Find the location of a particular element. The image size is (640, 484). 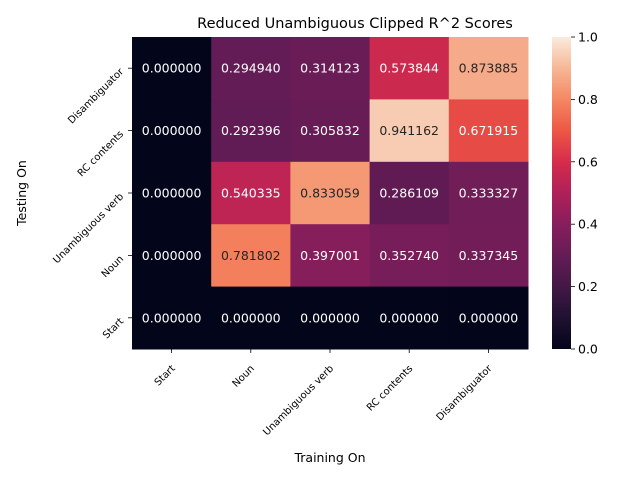

cell-value-label: 0.573844 is located at coordinates (409, 68).